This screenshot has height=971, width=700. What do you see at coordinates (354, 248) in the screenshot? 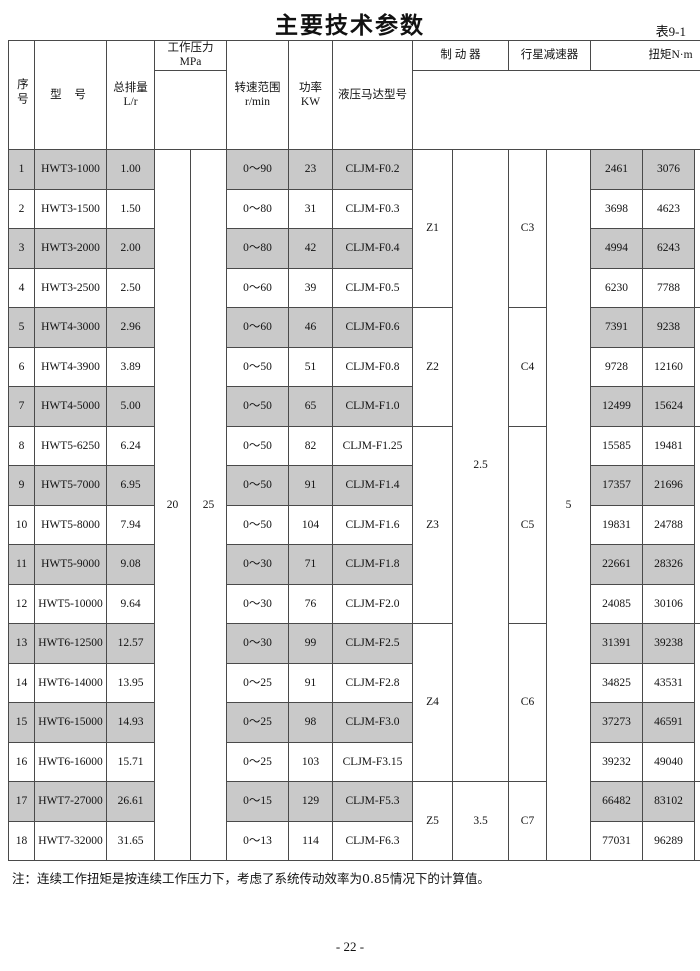
I see `table-row: 3 HWT3-2000 2.00 0～80 42 CLJM-F0.4 4994 6243` at bounding box center [354, 248].